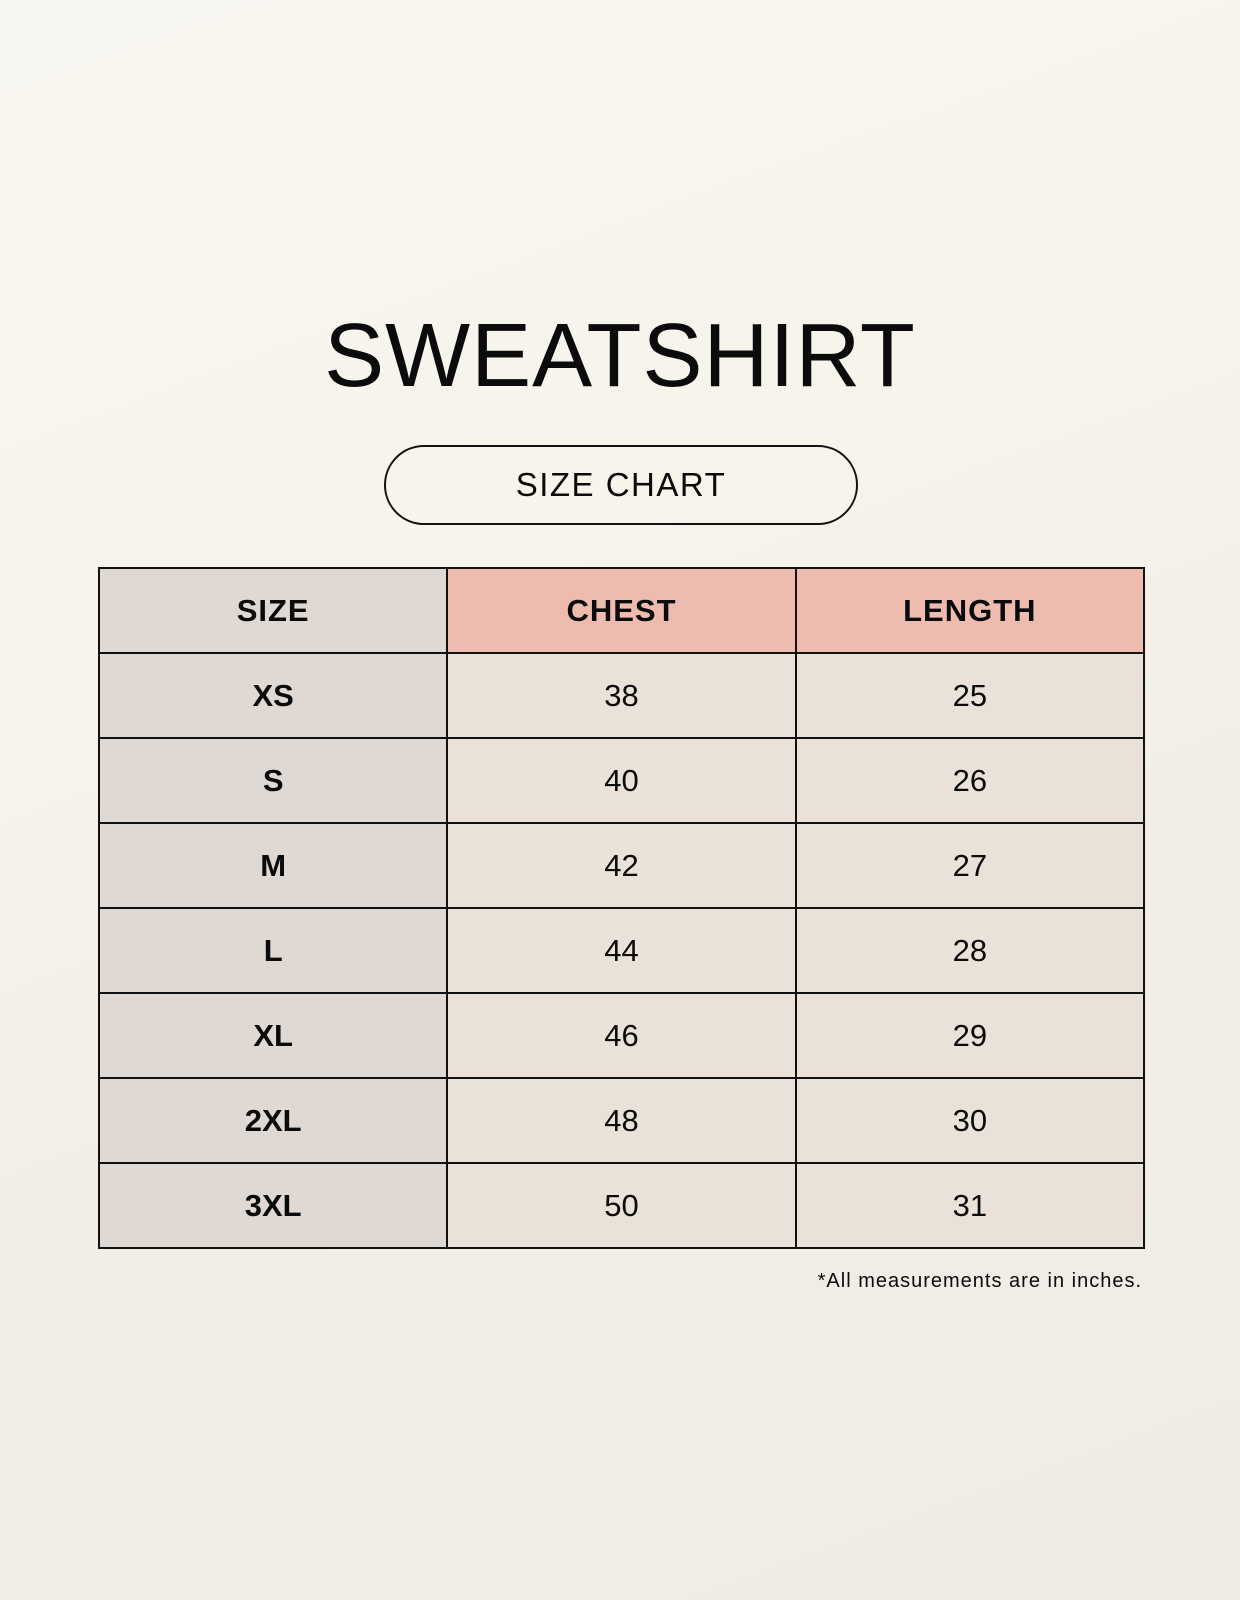 Image resolution: width=1240 pixels, height=1600 pixels. Describe the element at coordinates (970, 610) in the screenshot. I see `header-length: LENGTH` at that location.